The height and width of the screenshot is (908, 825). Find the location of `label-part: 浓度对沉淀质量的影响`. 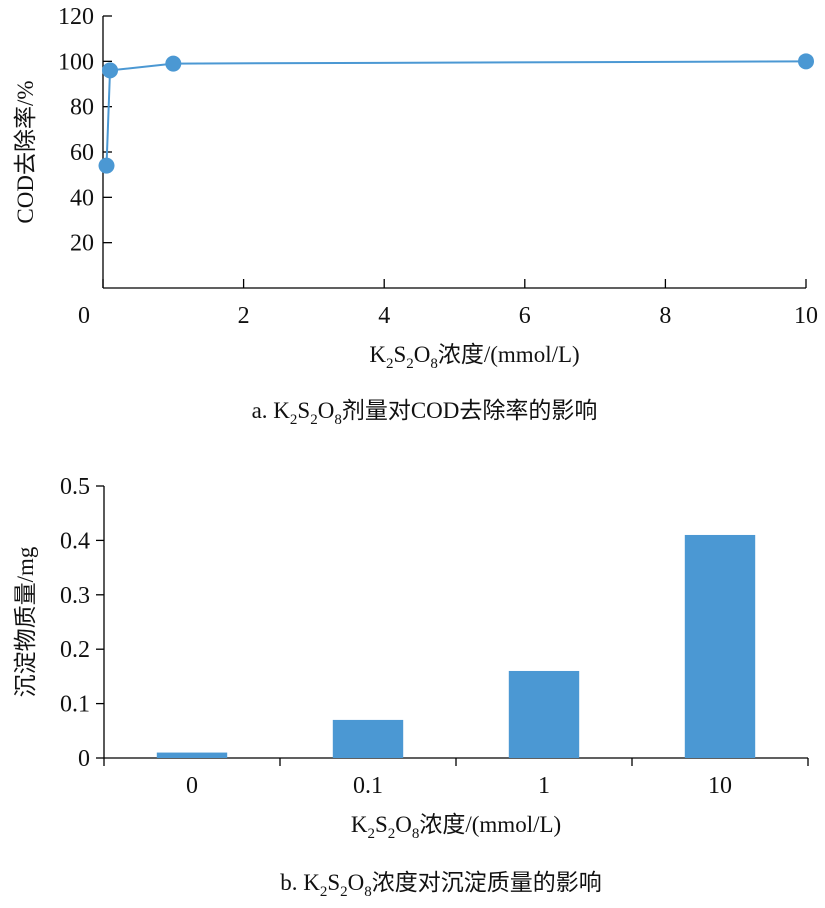

label-part: 浓度对沉淀质量的影响 is located at coordinates (487, 882).